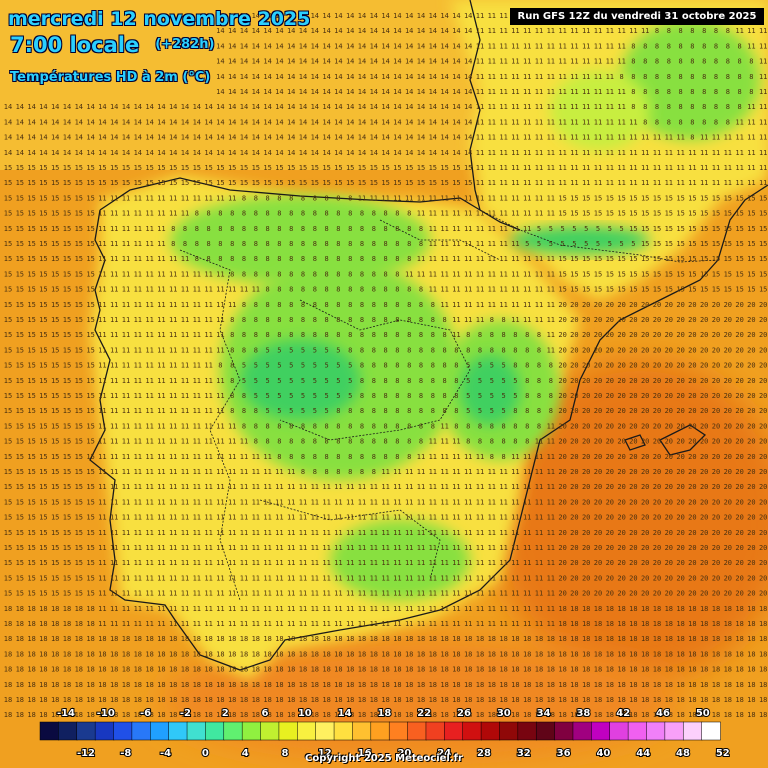  I want to click on legend-swatch, so click(160, 731).